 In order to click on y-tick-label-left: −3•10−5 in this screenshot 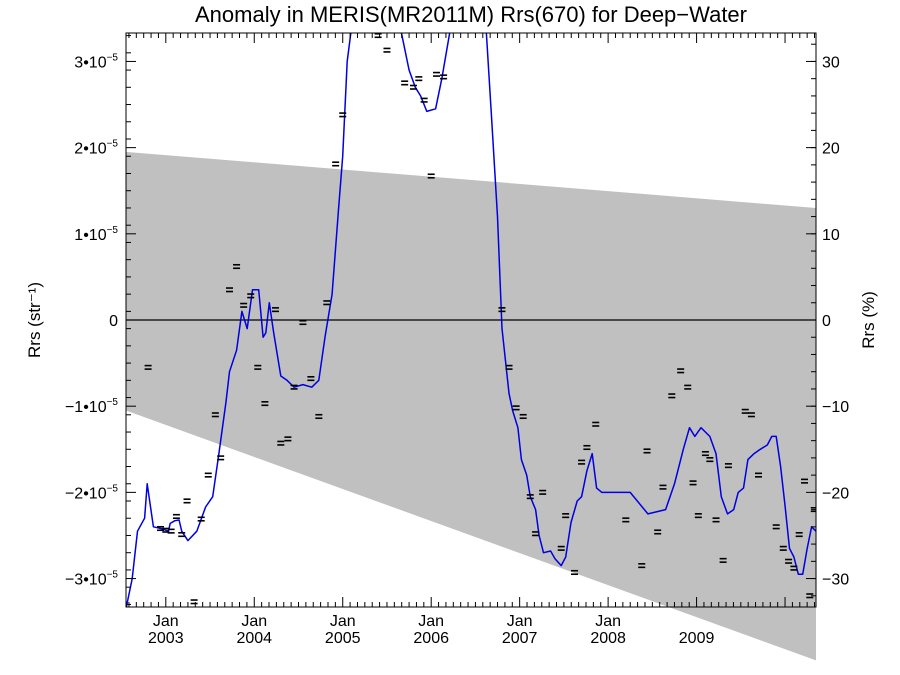, I will do `click(91, 579)`.